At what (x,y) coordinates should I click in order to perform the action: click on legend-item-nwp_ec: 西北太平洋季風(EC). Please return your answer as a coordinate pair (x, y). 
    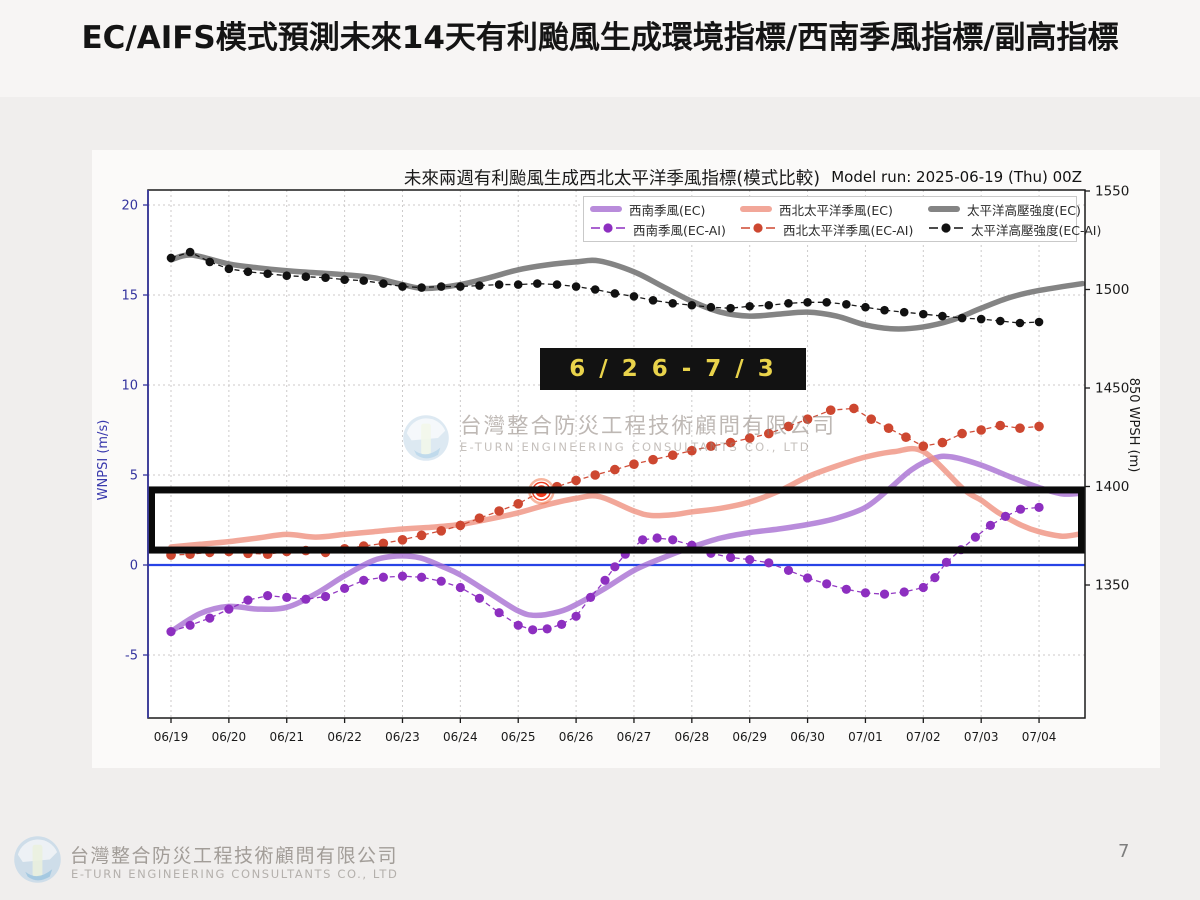
    Looking at the image, I should click on (834, 209).